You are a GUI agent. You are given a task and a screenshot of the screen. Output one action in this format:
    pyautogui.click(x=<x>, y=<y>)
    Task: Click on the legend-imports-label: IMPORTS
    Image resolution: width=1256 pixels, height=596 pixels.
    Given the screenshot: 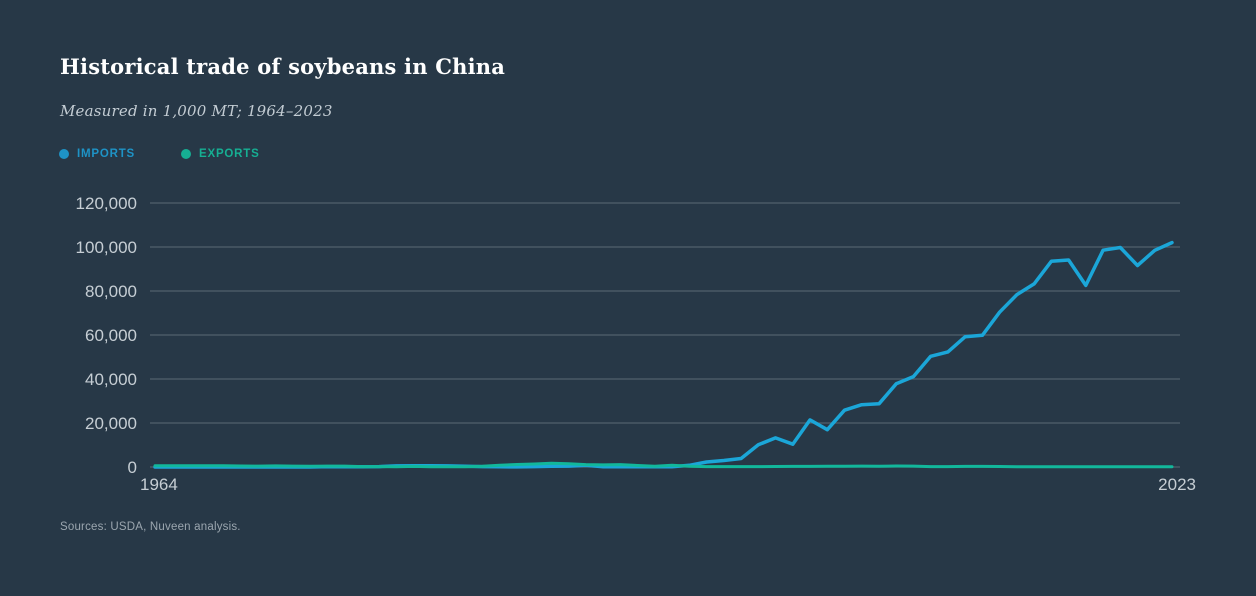 What is the action you would take?
    pyautogui.click(x=106, y=154)
    